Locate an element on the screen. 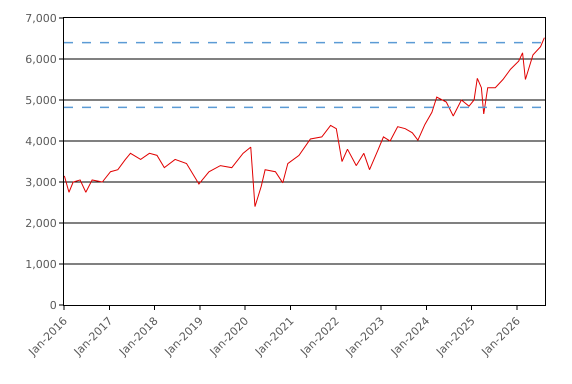  y-tick-label: 6,000 is located at coordinates (41, 59).